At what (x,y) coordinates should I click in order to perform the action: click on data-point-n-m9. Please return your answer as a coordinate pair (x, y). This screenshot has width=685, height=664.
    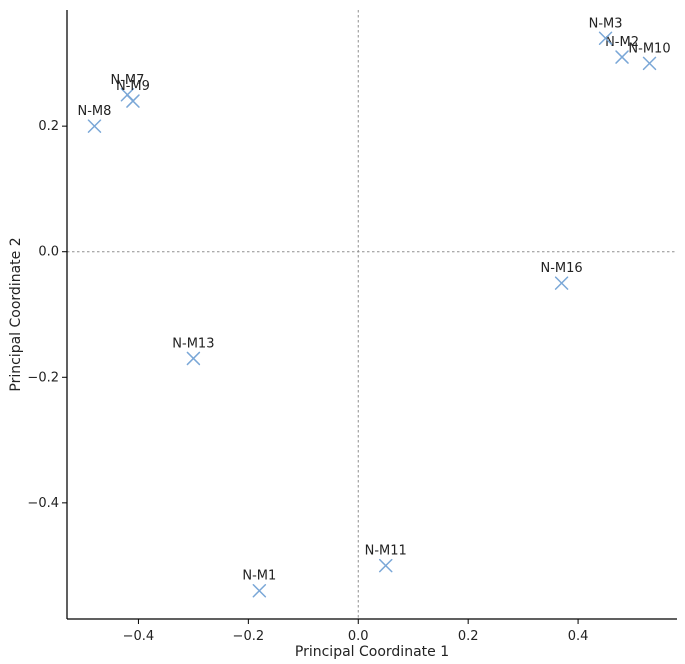
    Looking at the image, I should click on (133, 101).